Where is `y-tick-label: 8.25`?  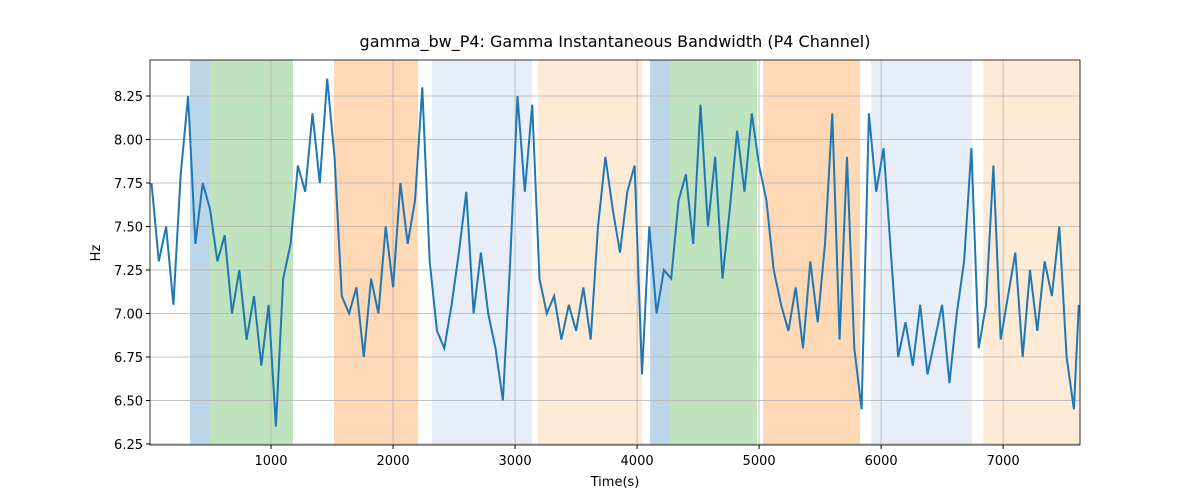 y-tick-label: 8.25 is located at coordinates (128, 97).